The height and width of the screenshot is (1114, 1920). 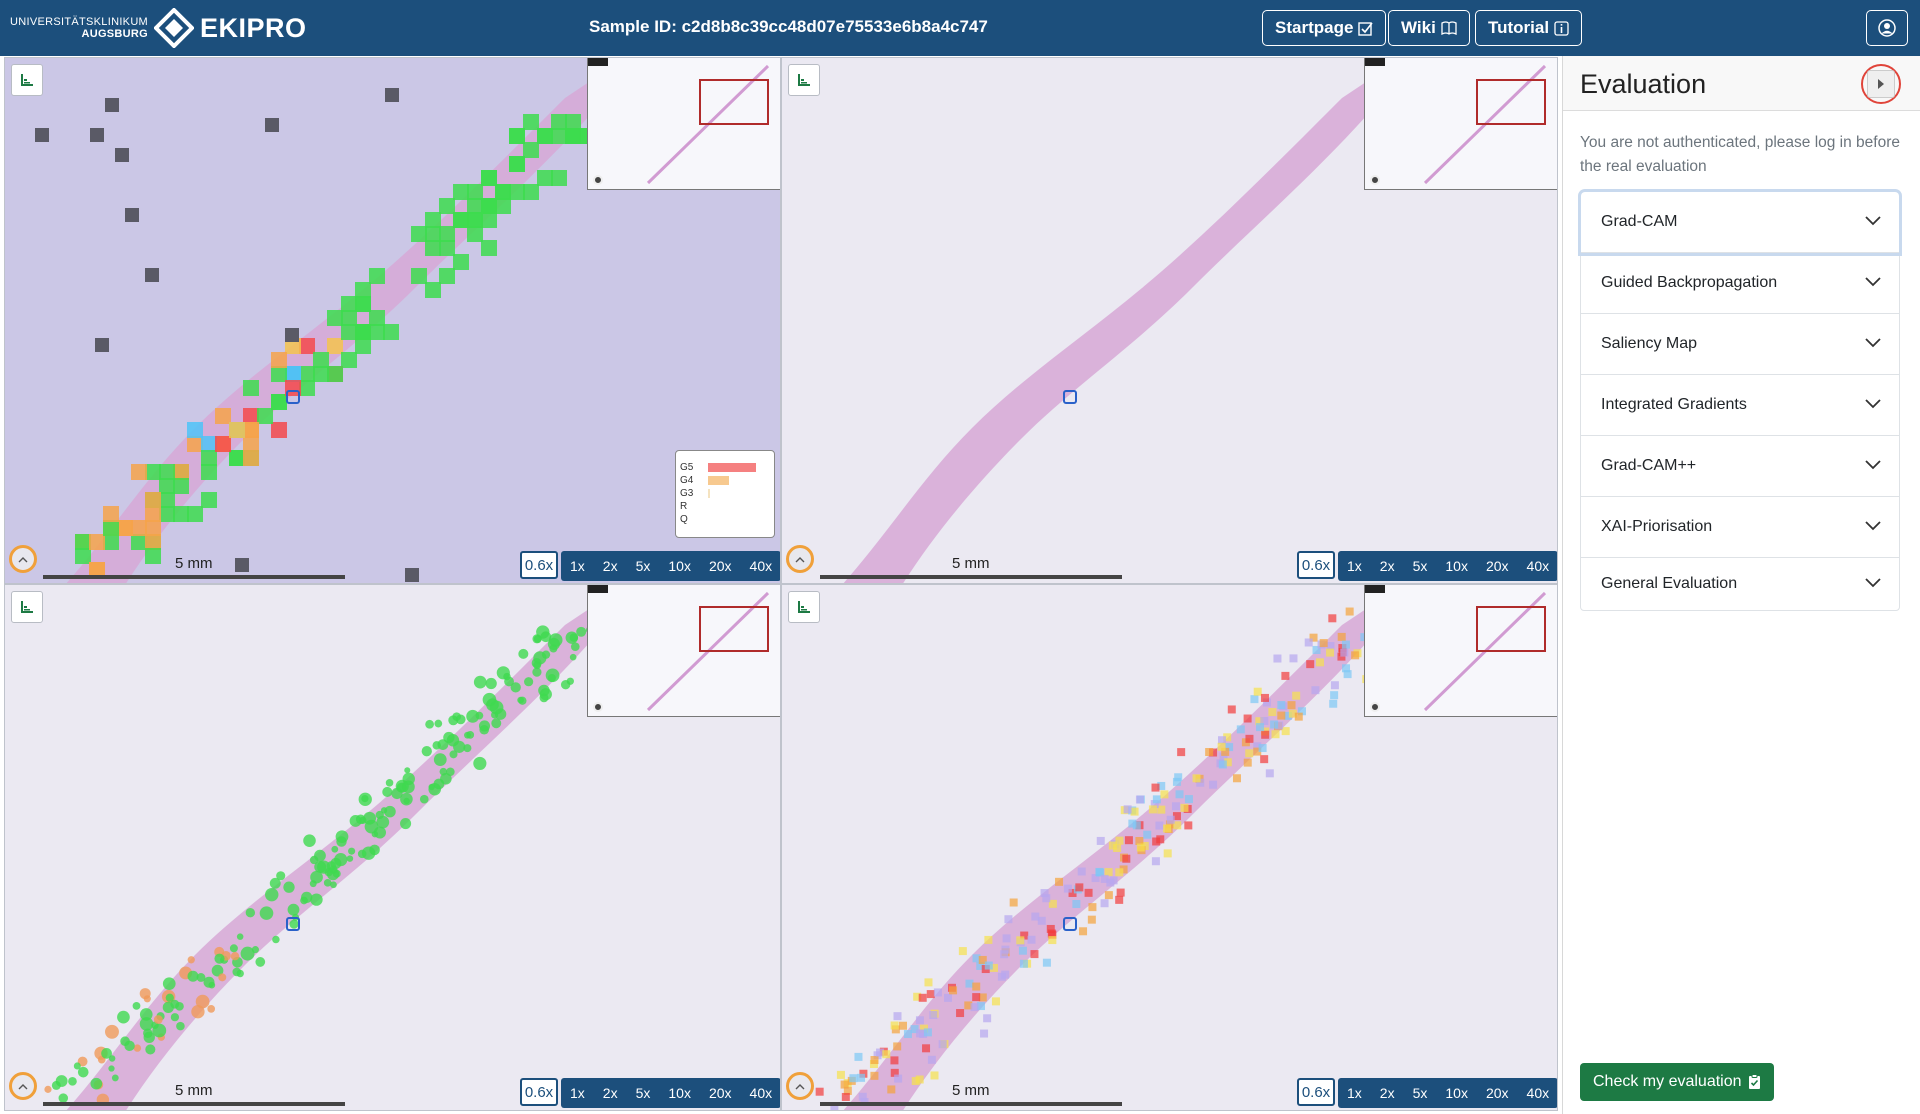 I want to click on accordion-general-evaluation: General Evaluation, so click(x=1740, y=584).